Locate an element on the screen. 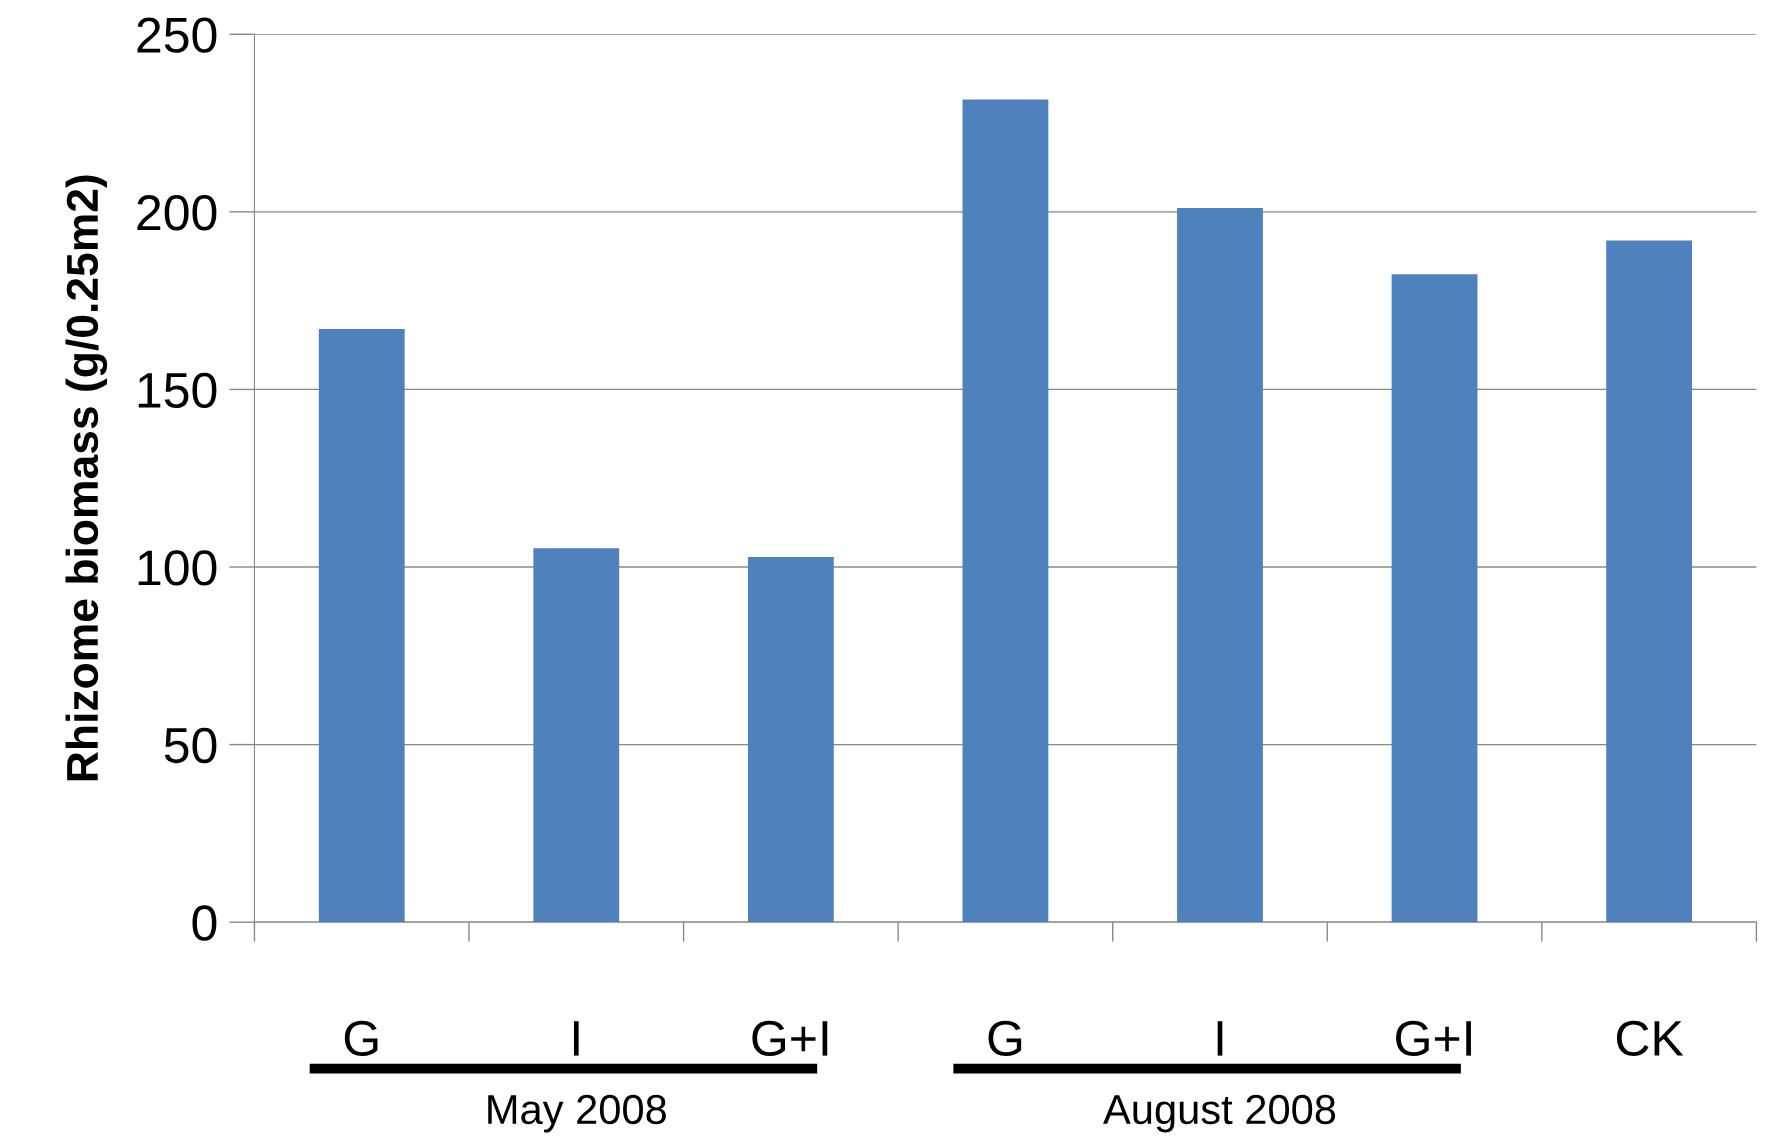  y-tick-label: 100 is located at coordinates (177, 568).